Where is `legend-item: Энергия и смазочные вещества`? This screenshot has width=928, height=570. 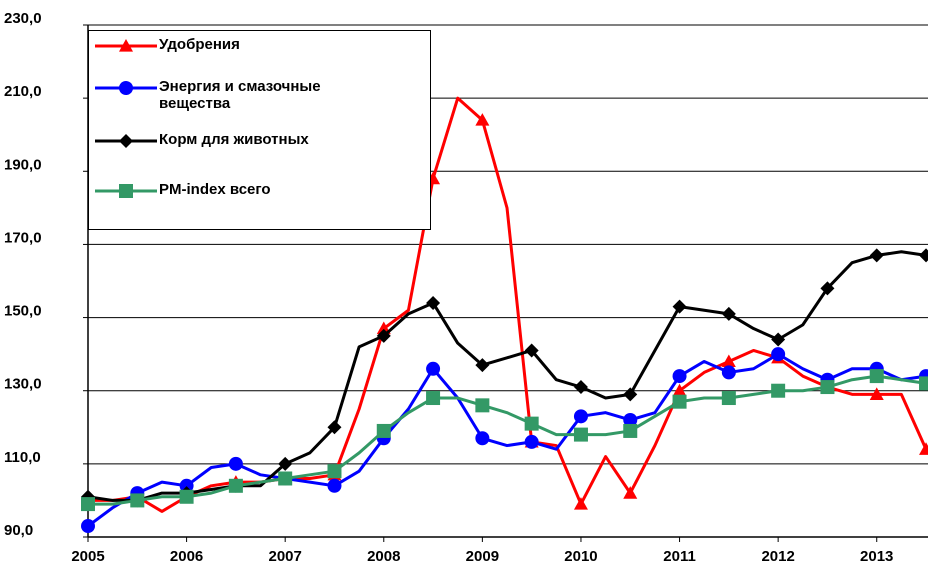
legend-item: Энергия и смазочные вещества is located at coordinates (239, 95).